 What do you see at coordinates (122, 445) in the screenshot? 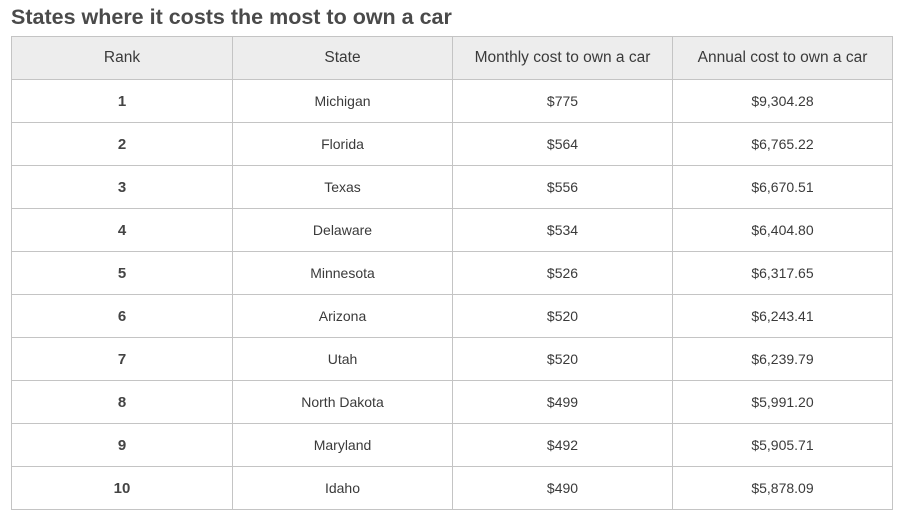
I see `rank-cell: 9` at bounding box center [122, 445].